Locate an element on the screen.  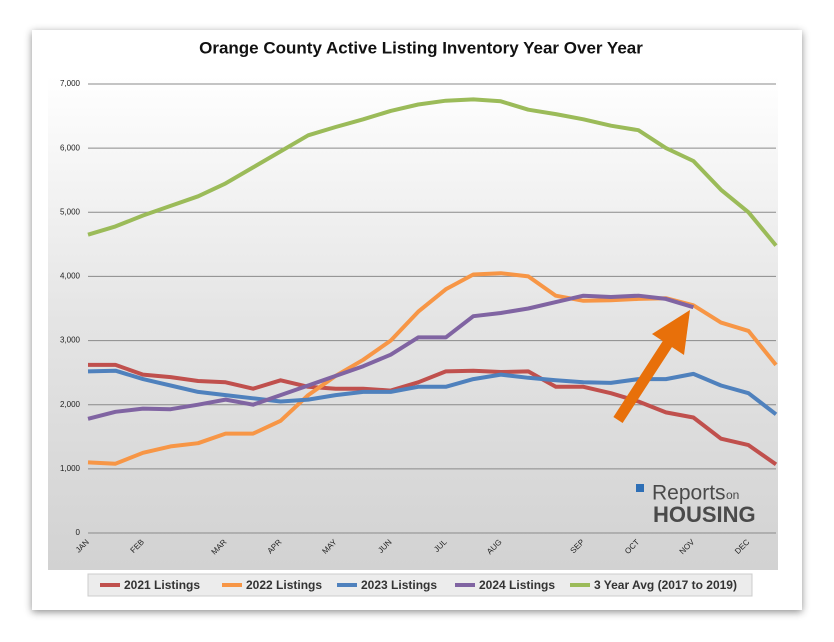
y-tick-label: 7,000 is located at coordinates (70, 83).